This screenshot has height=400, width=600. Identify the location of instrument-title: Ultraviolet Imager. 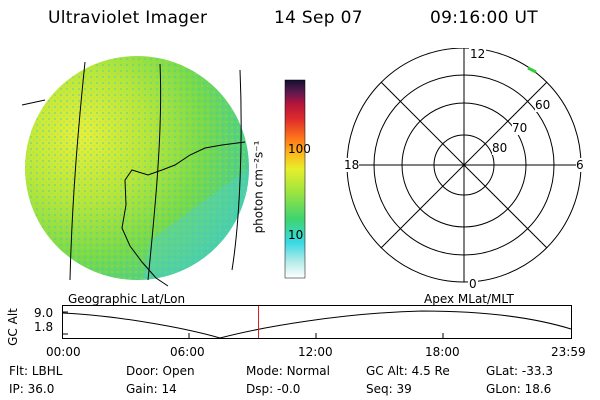
(128, 18).